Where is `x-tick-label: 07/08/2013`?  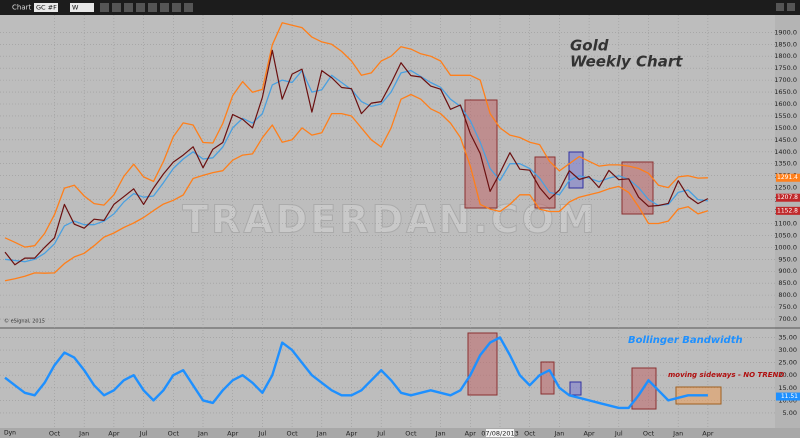 x-tick-label: 07/08/2013 is located at coordinates (499, 434).